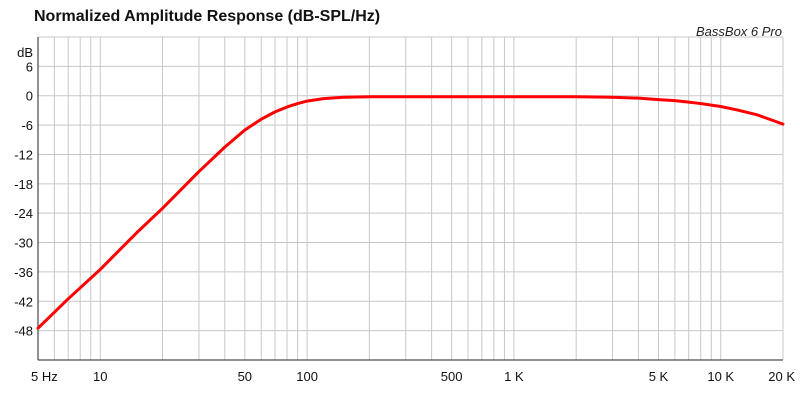 The height and width of the screenshot is (400, 800). Describe the element at coordinates (23, 213) in the screenshot. I see `y-tick-label: -24` at that location.